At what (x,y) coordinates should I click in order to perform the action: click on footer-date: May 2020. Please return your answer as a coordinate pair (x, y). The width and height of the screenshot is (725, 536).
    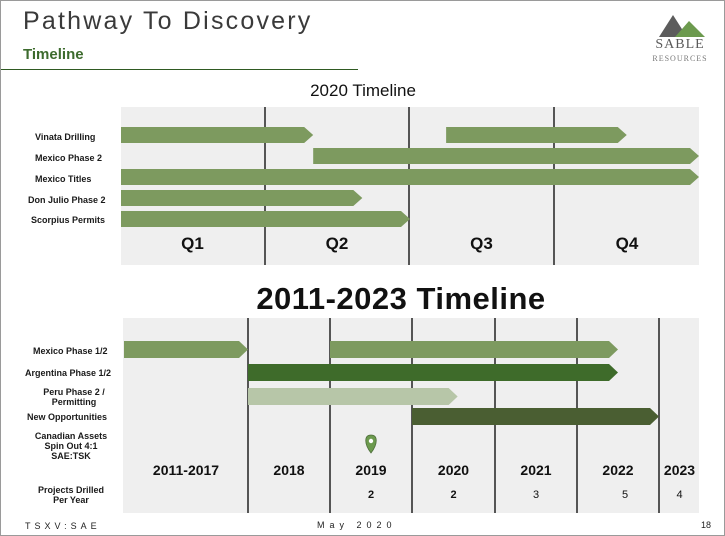
    Looking at the image, I should click on (357, 525).